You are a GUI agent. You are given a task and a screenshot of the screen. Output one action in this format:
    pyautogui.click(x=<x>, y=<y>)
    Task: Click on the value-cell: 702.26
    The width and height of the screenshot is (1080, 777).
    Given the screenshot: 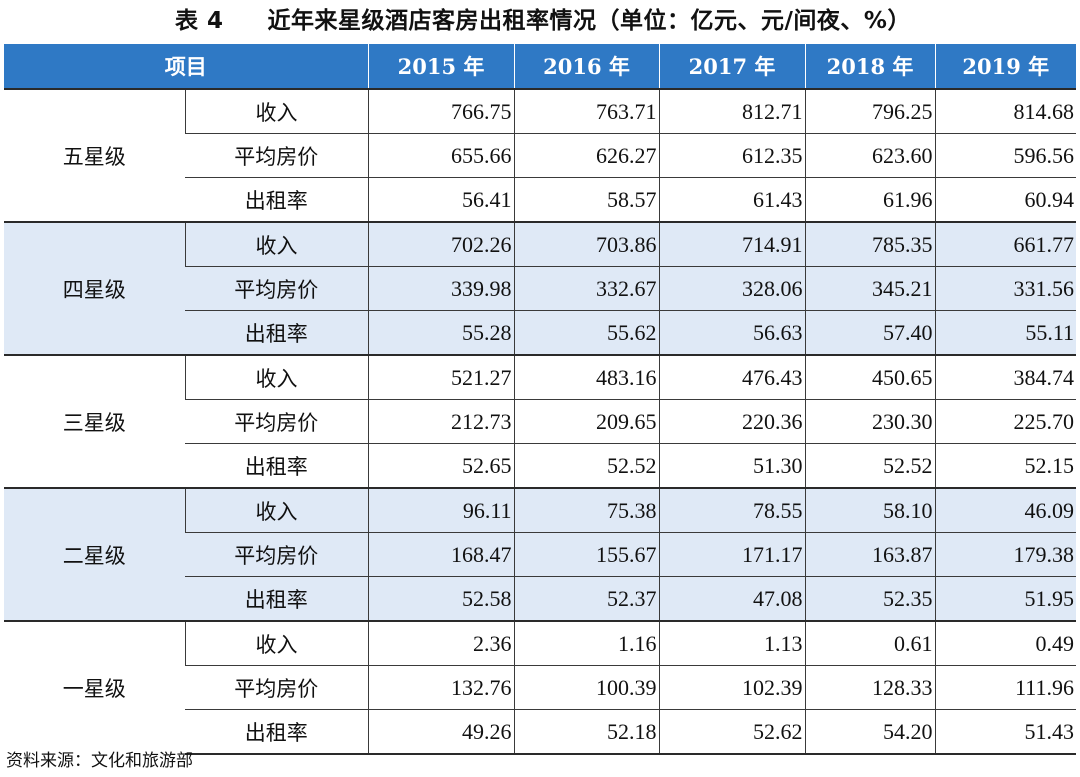 What is the action you would take?
    pyautogui.click(x=440, y=244)
    